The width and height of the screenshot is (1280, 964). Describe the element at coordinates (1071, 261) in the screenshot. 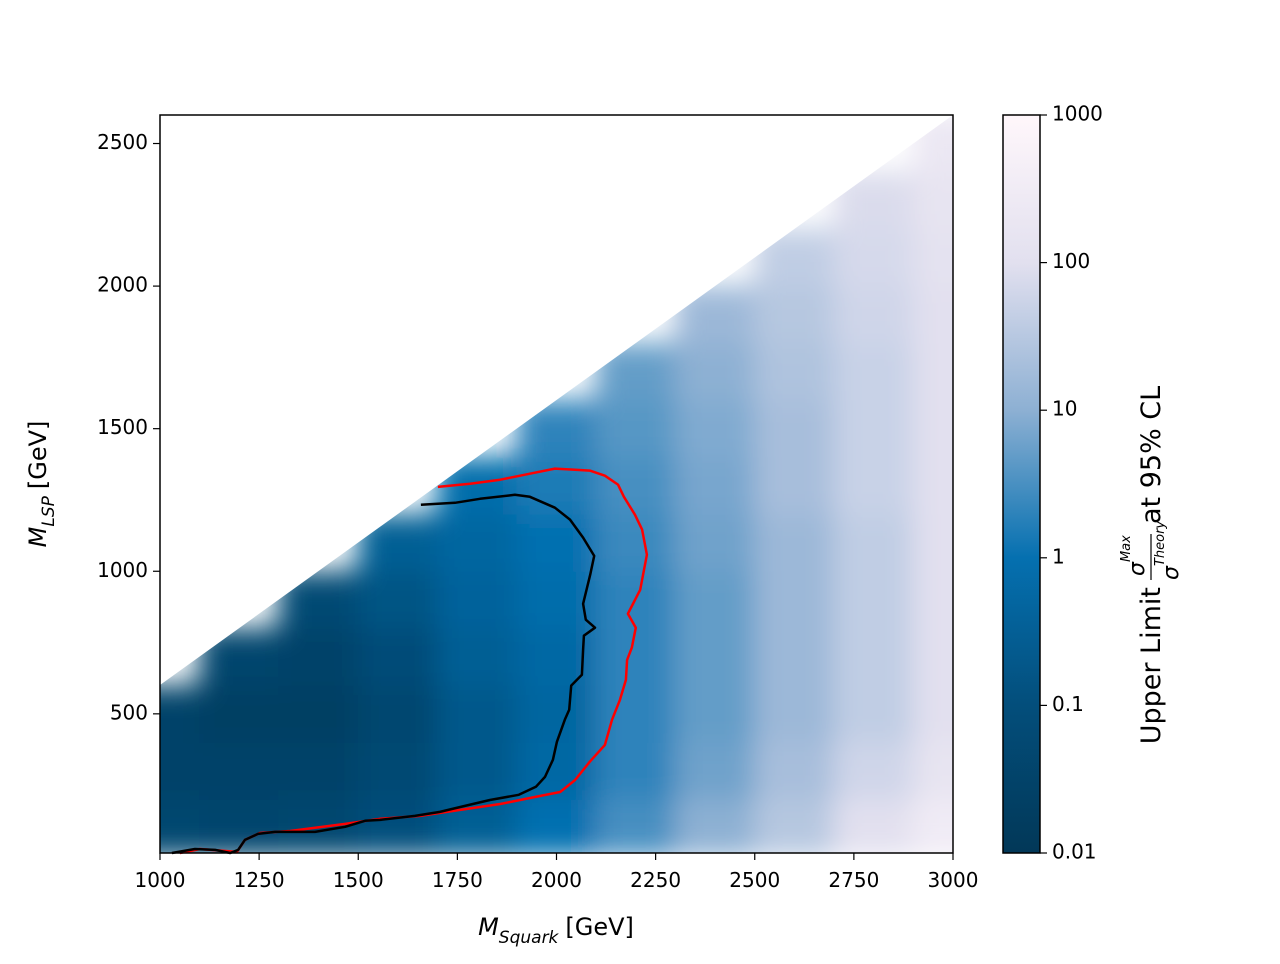

I see `colorbar-tick-label: 100` at that location.